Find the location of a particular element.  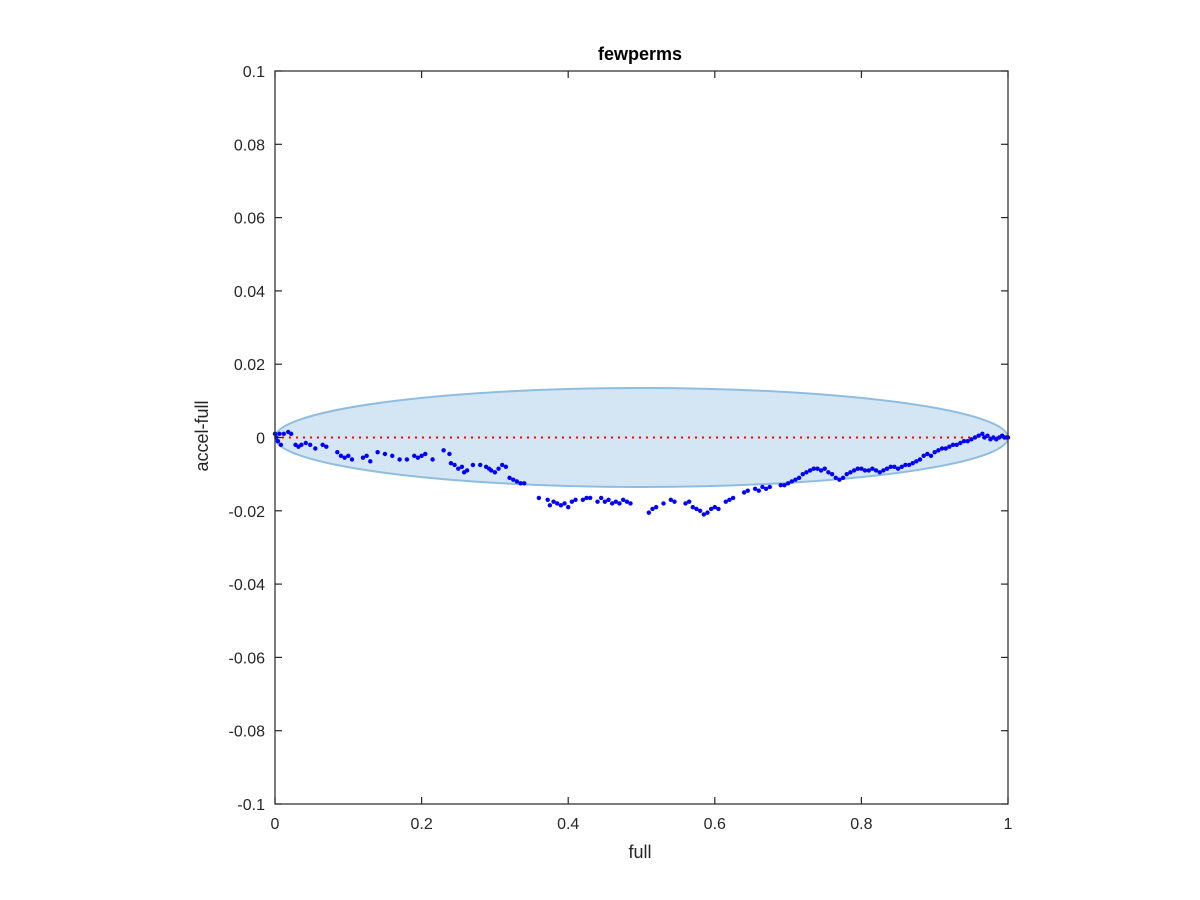

x-tick-label: 1 is located at coordinates (1008, 824).